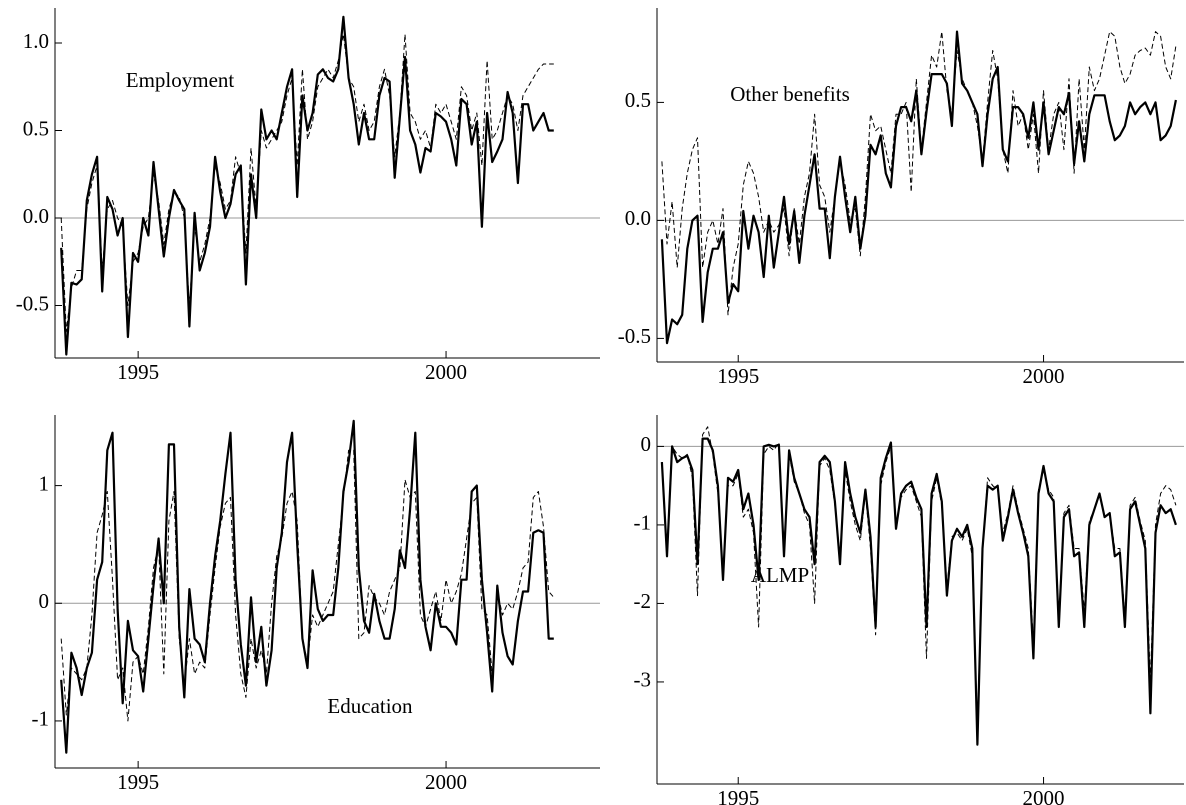 The height and width of the screenshot is (805, 1186). I want to click on panel-title: Other benefits, so click(790, 94).